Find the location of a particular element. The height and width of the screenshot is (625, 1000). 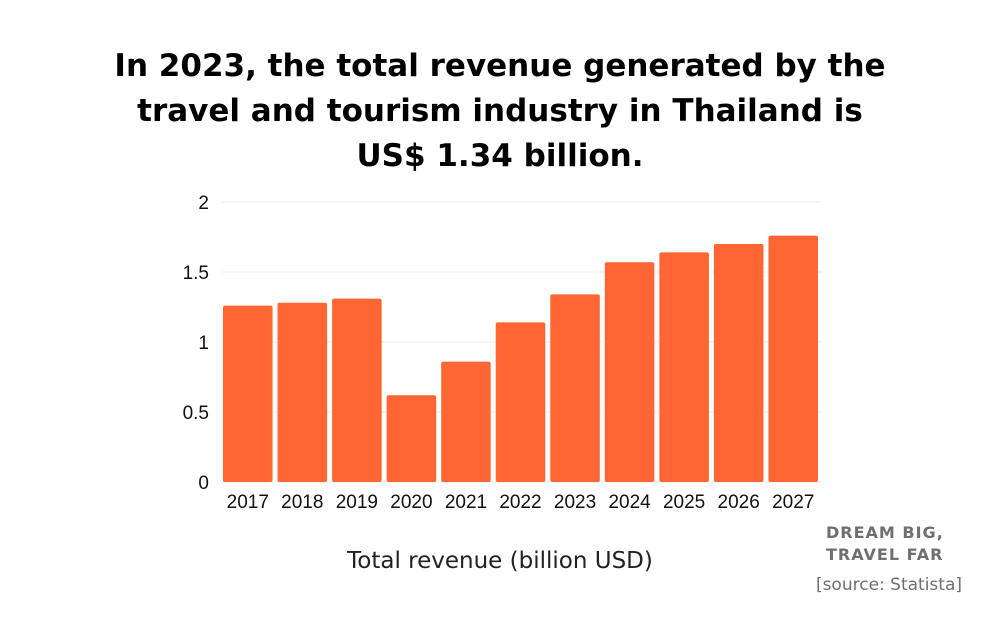

bar-2021 is located at coordinates (466, 421).